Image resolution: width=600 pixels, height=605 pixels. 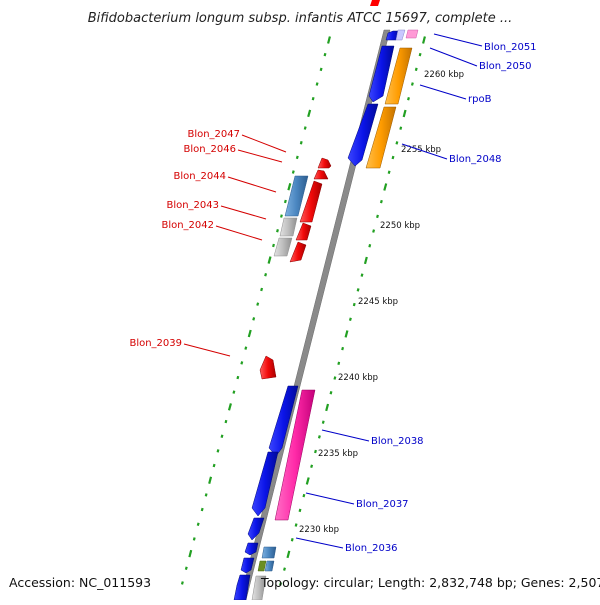 I want to click on scale-label: 2250 kbp, so click(x=400, y=226).